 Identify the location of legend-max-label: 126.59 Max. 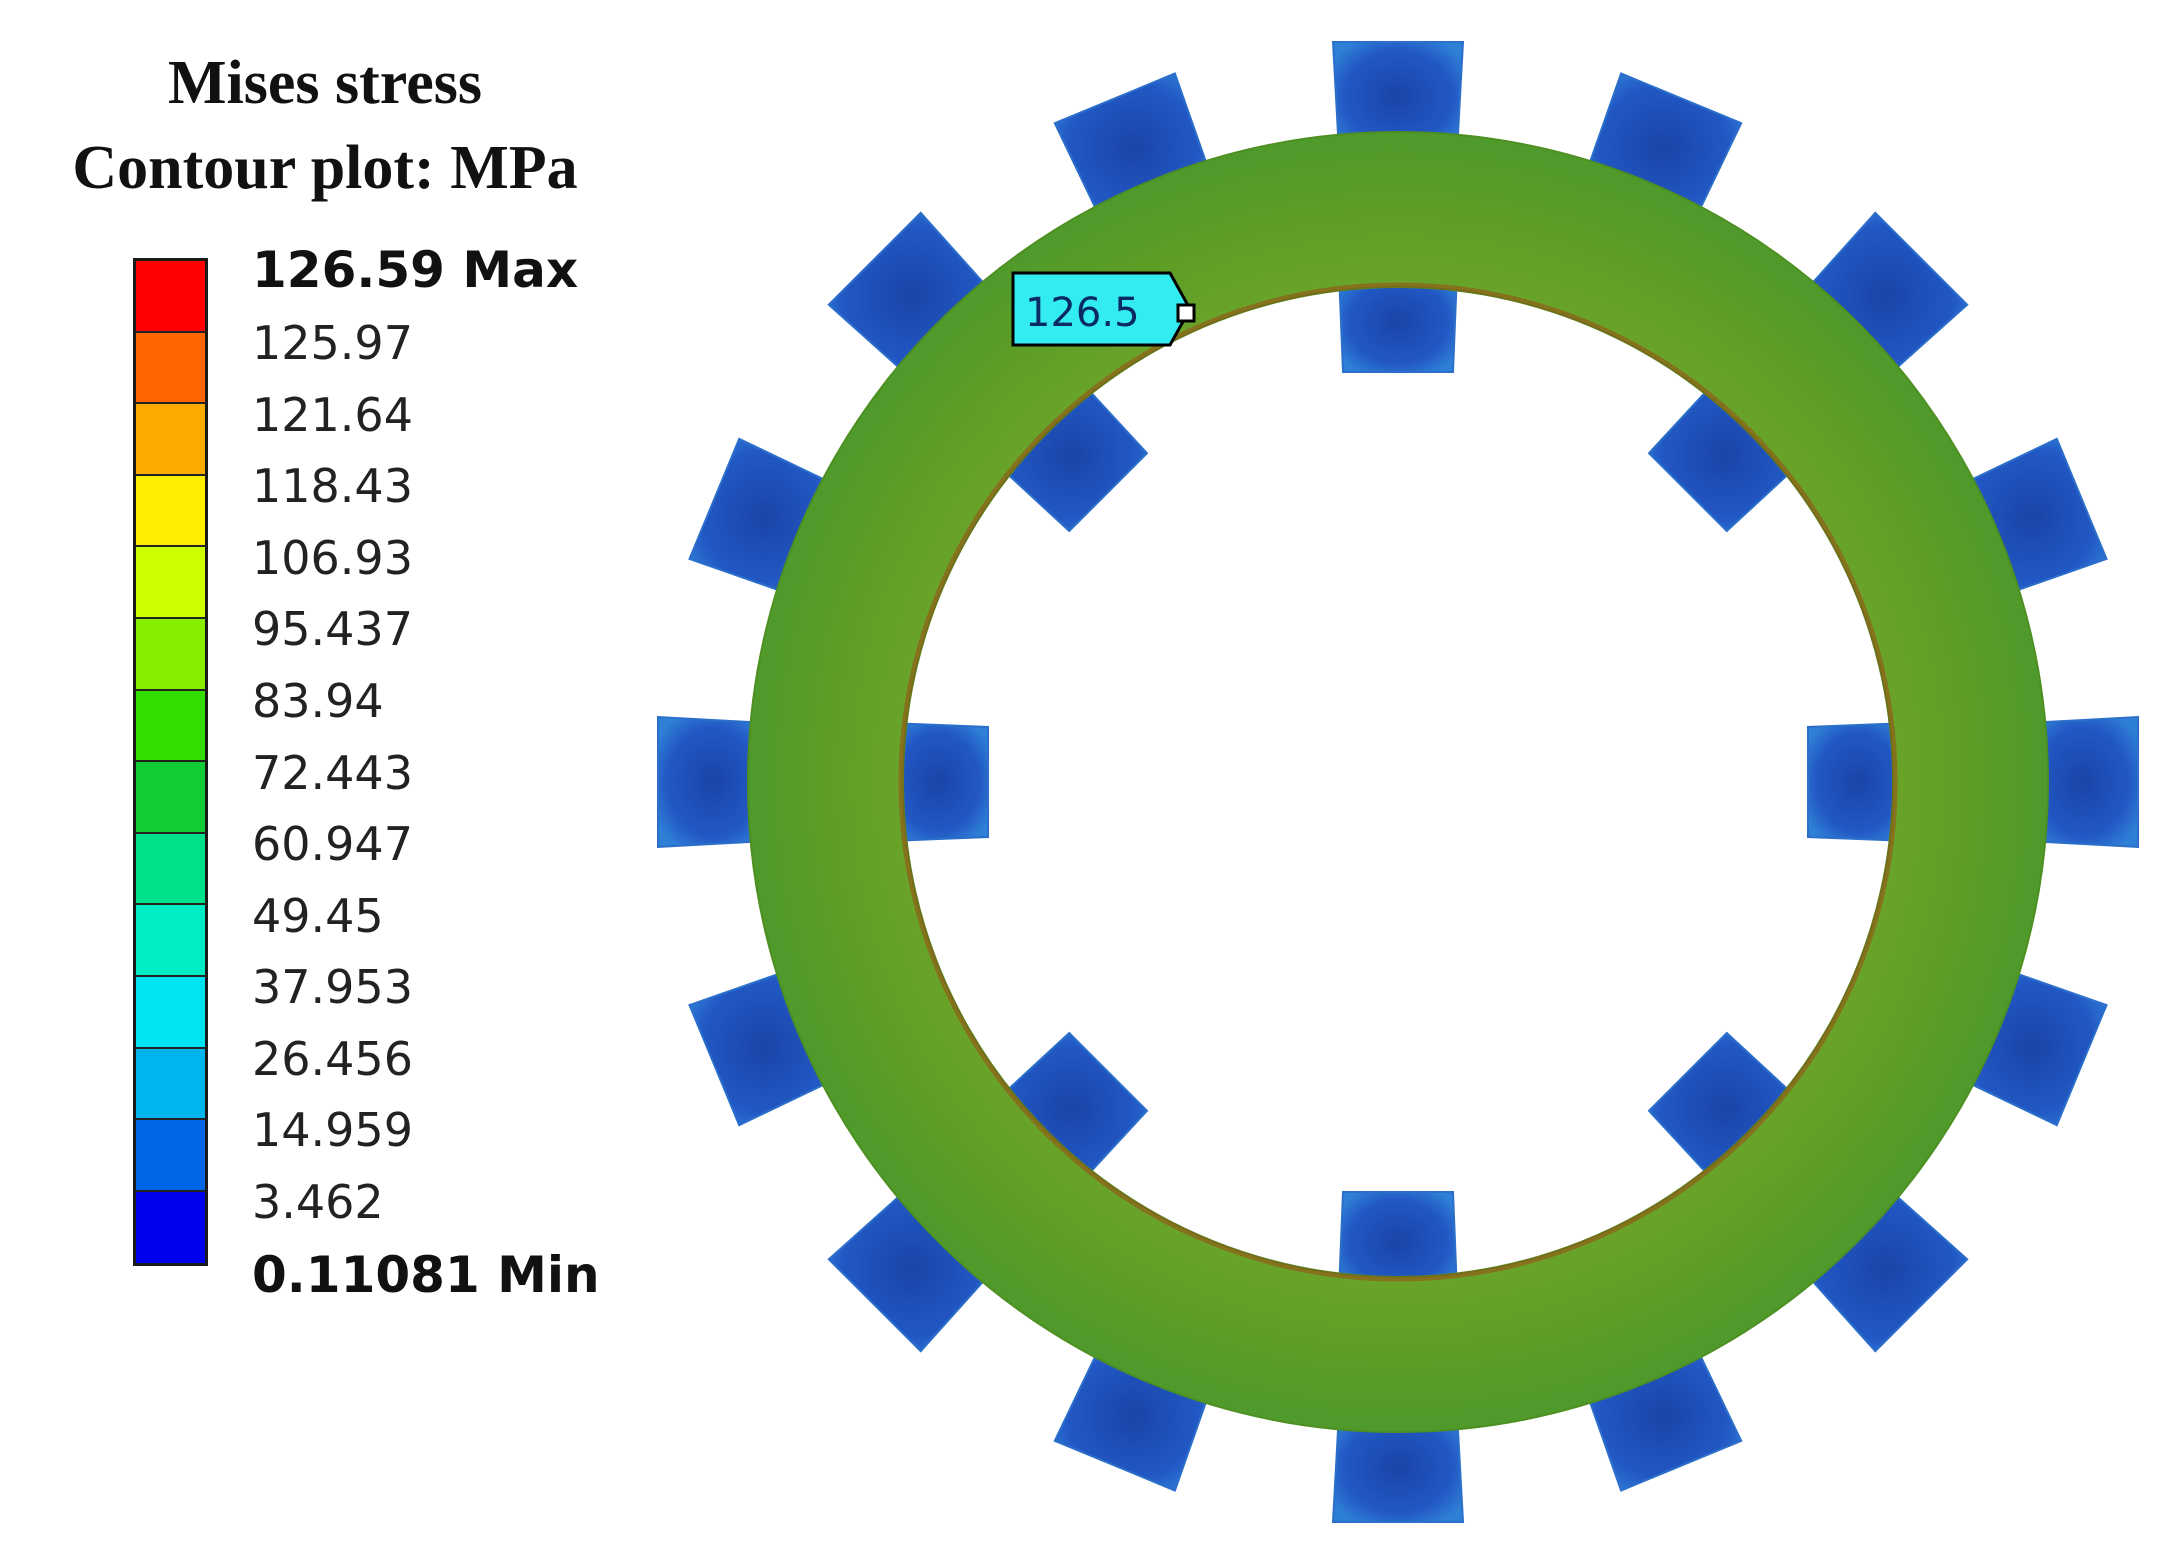
(415, 270).